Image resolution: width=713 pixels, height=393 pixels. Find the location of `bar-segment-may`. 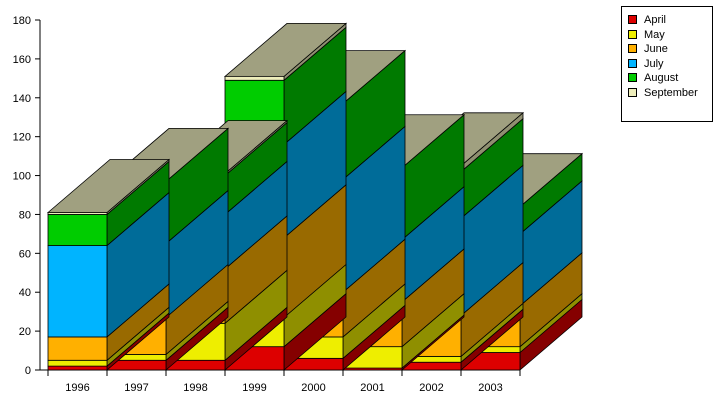

bar-segment-may is located at coordinates (77, 363).